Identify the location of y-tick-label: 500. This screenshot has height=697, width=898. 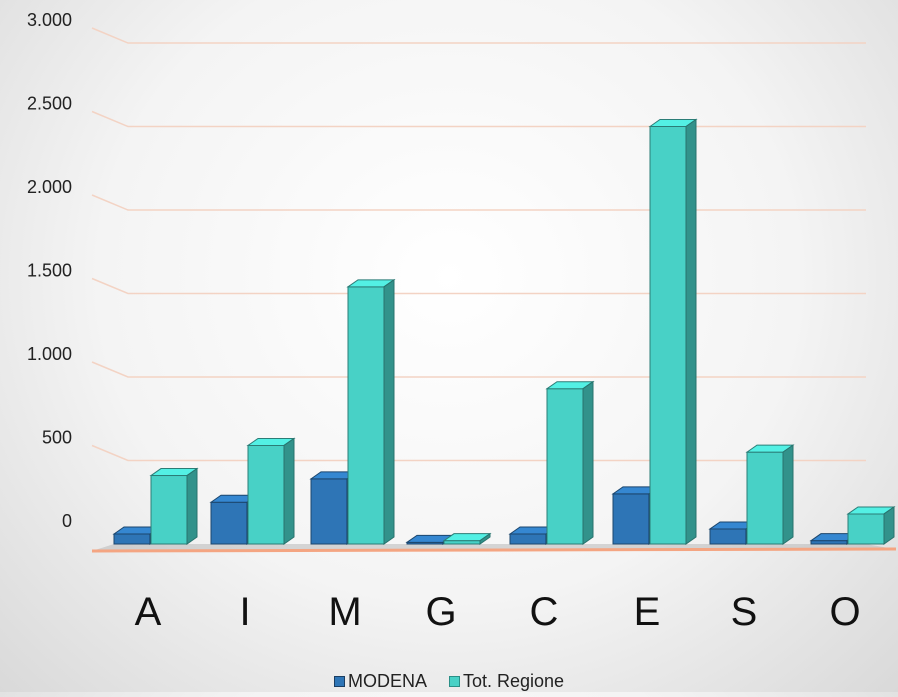
(57, 438).